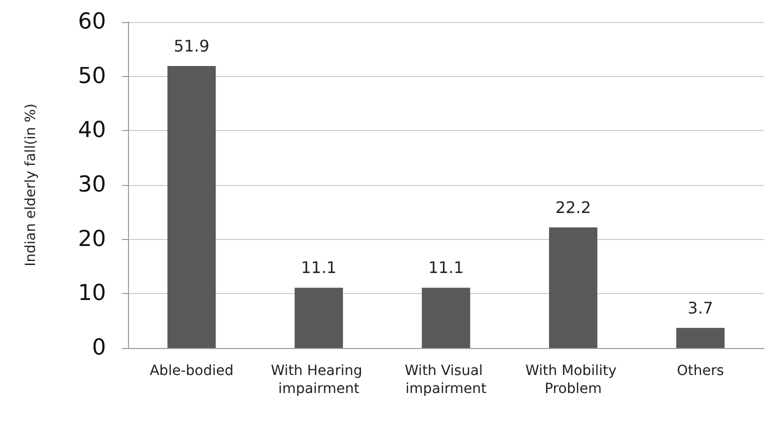 The image size is (774, 446). Describe the element at coordinates (446, 380) in the screenshot. I see `x-tick-label: With Visual impairment` at that location.